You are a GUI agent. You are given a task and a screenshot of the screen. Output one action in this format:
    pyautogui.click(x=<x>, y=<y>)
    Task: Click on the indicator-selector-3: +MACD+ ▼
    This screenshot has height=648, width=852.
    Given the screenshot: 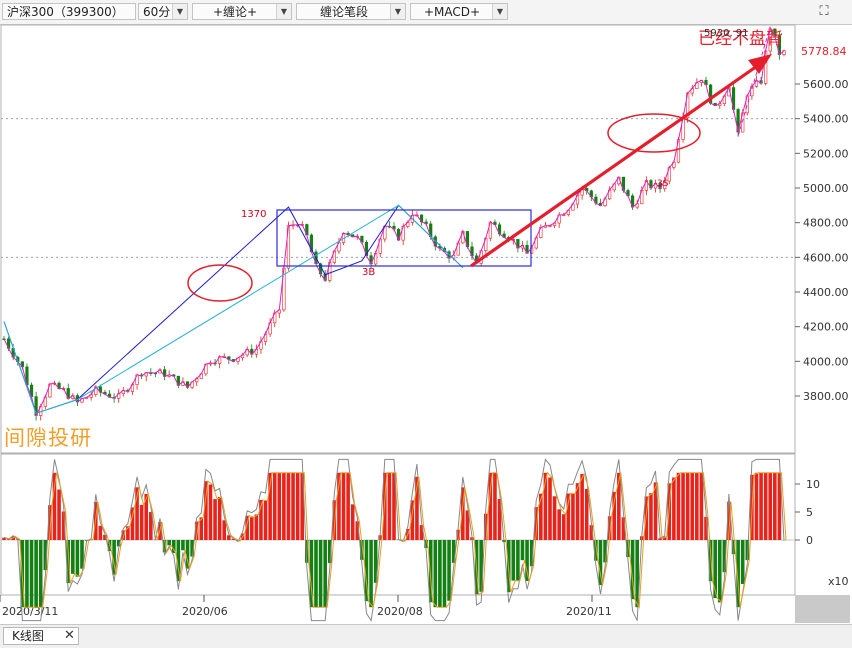 What is the action you would take?
    pyautogui.click(x=459, y=11)
    